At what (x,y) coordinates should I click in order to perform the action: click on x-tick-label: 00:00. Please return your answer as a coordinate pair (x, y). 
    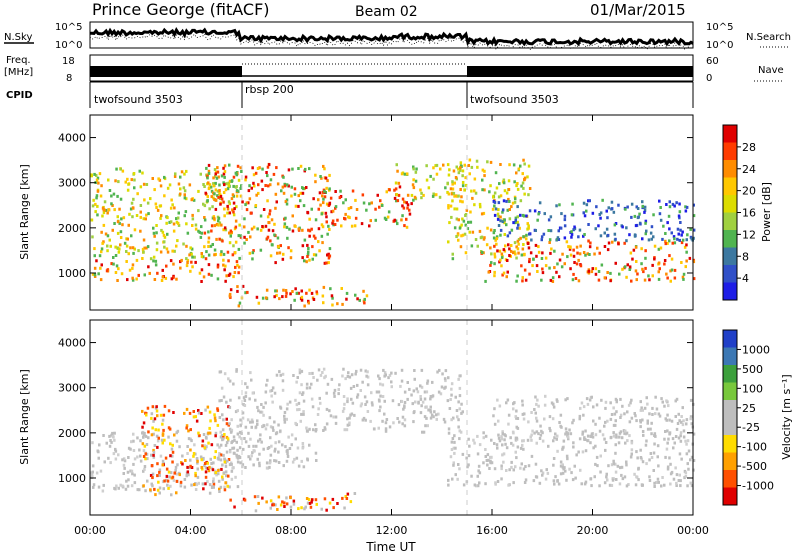
    Looking at the image, I should click on (90, 530).